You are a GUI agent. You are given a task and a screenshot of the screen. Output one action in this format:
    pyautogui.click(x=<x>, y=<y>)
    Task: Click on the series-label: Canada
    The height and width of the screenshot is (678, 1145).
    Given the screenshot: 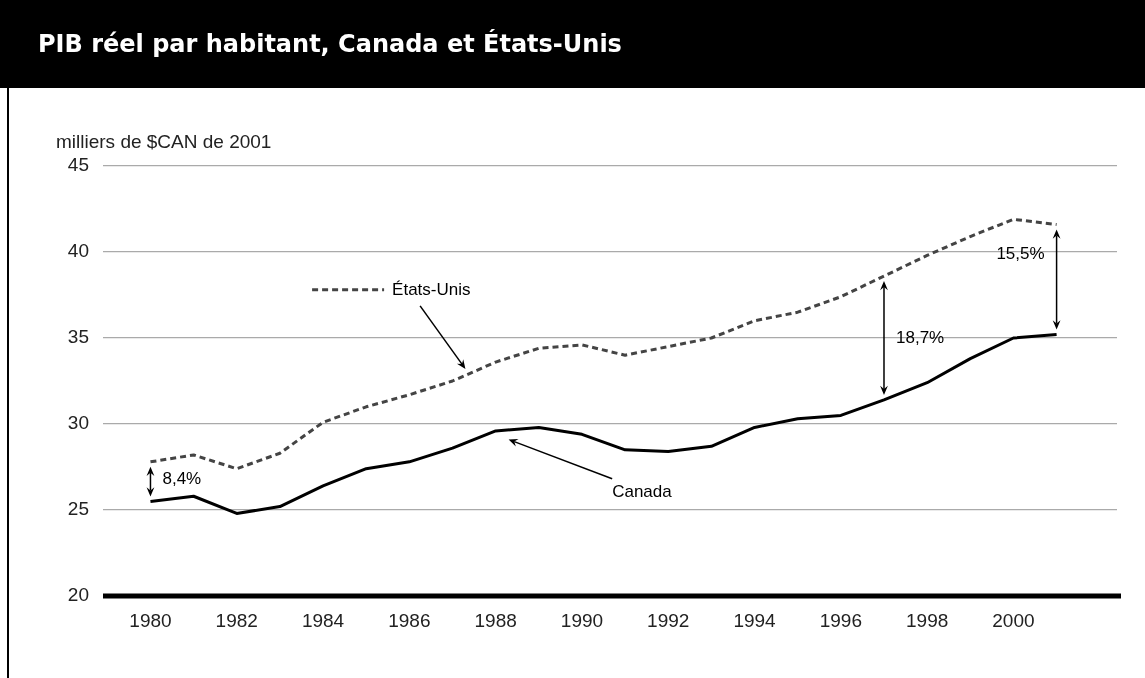 What is the action you would take?
    pyautogui.click(x=642, y=492)
    